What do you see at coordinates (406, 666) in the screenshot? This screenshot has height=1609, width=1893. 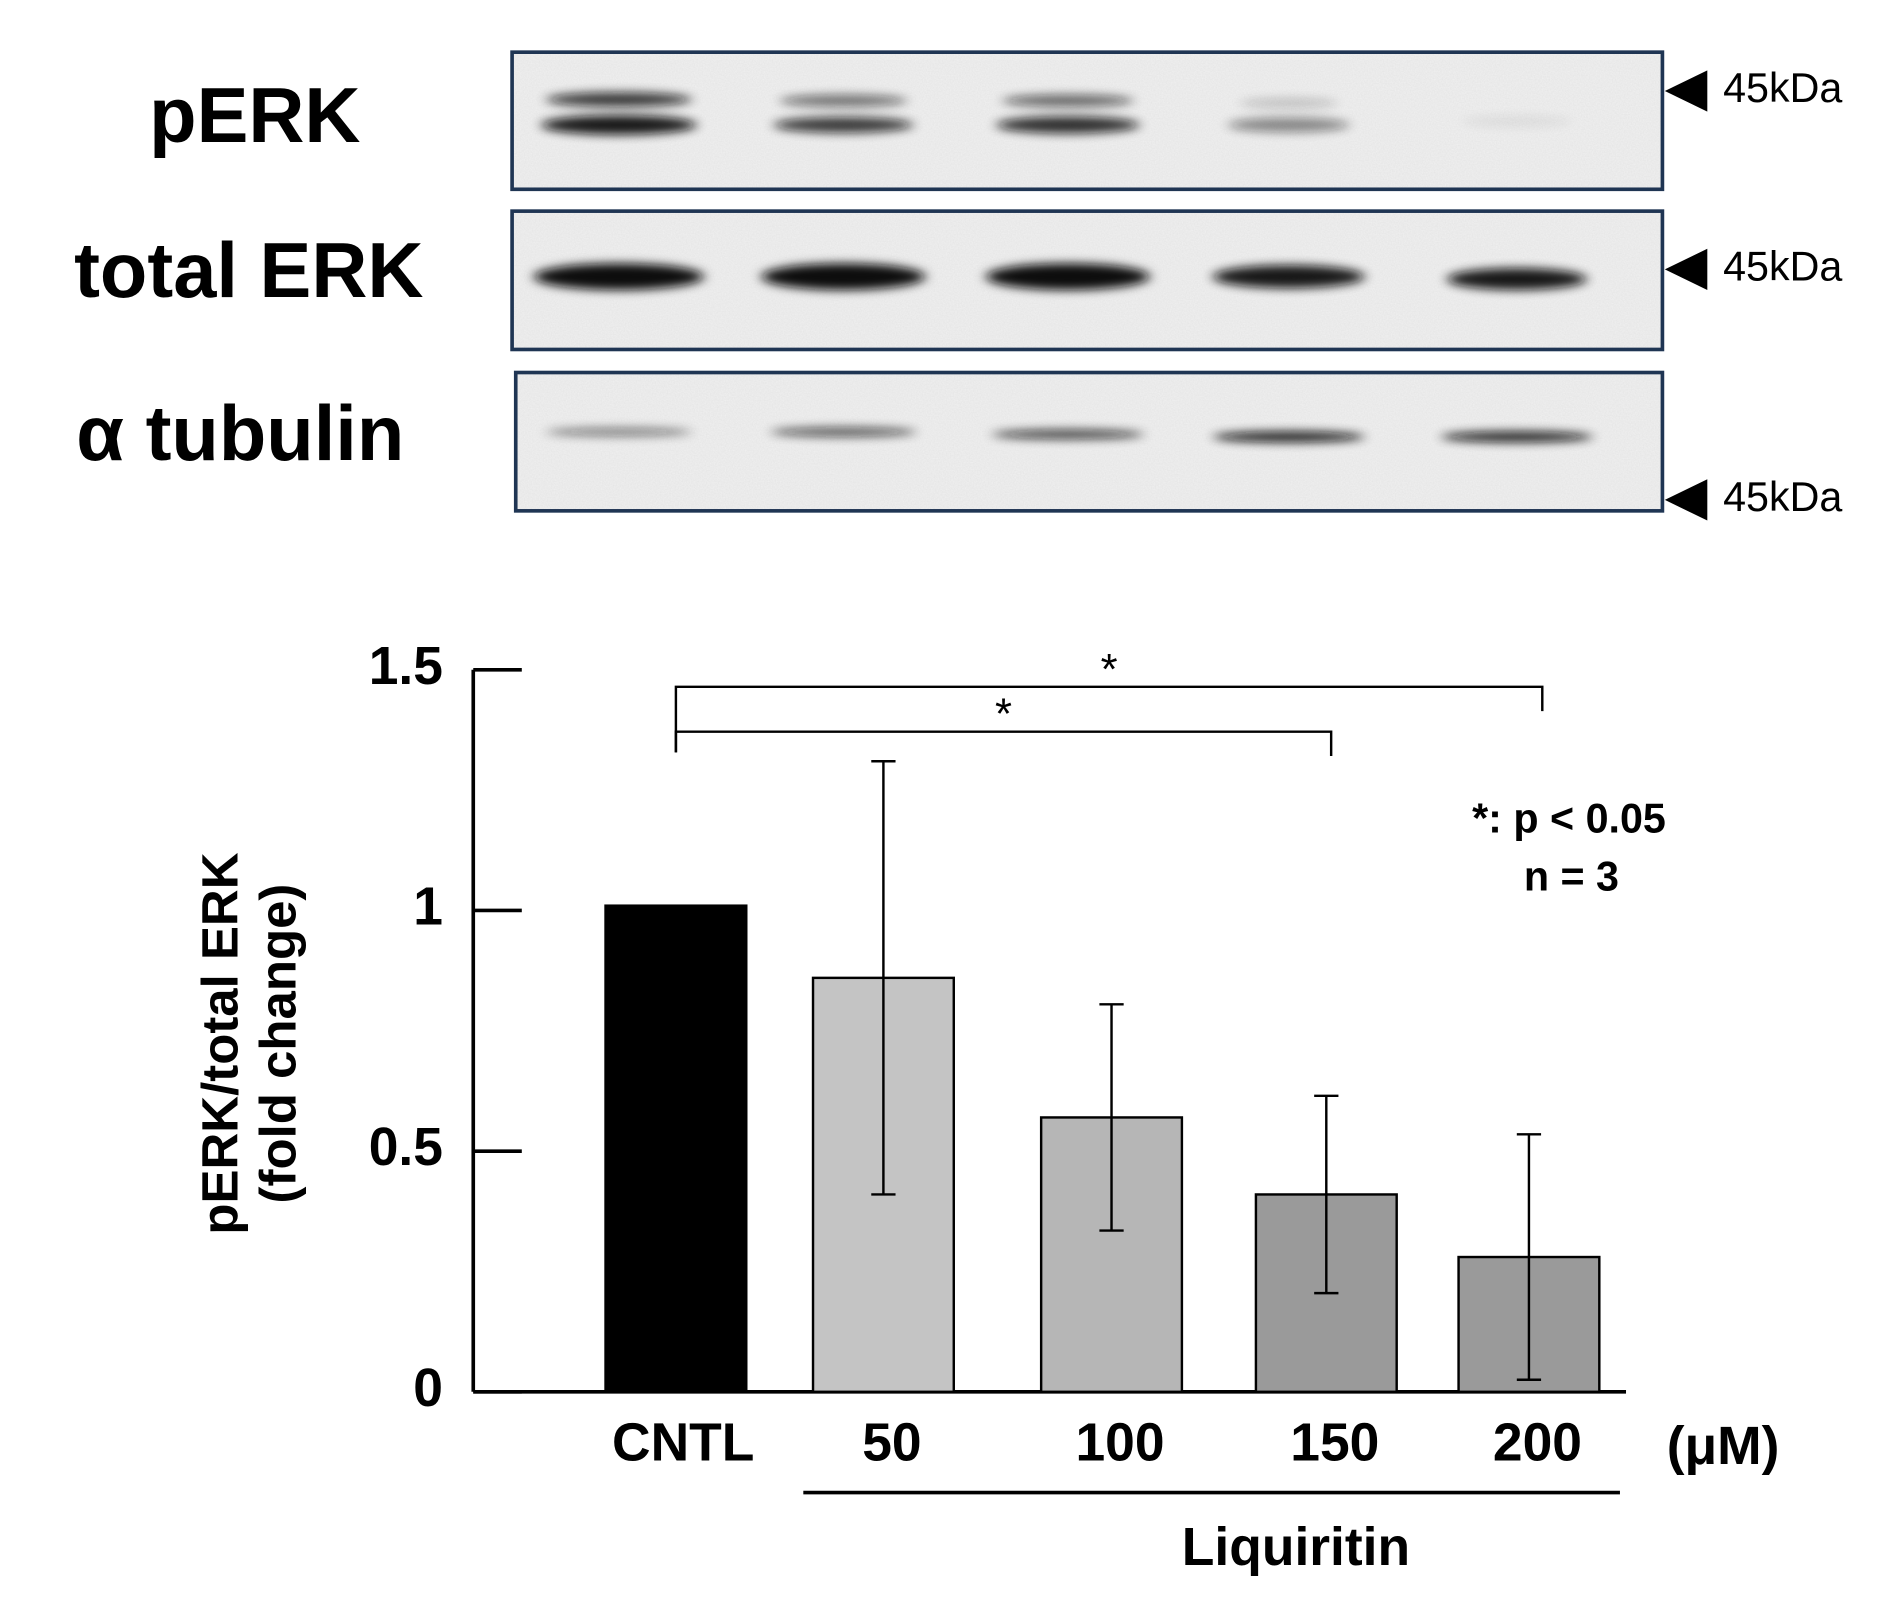 I see `y-tick-label: 1.5` at bounding box center [406, 666].